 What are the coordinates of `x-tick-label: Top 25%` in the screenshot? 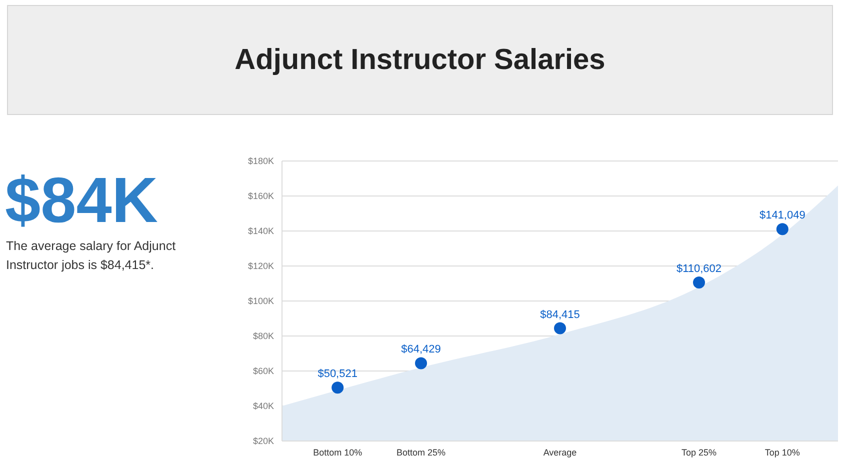 It's located at (699, 452).